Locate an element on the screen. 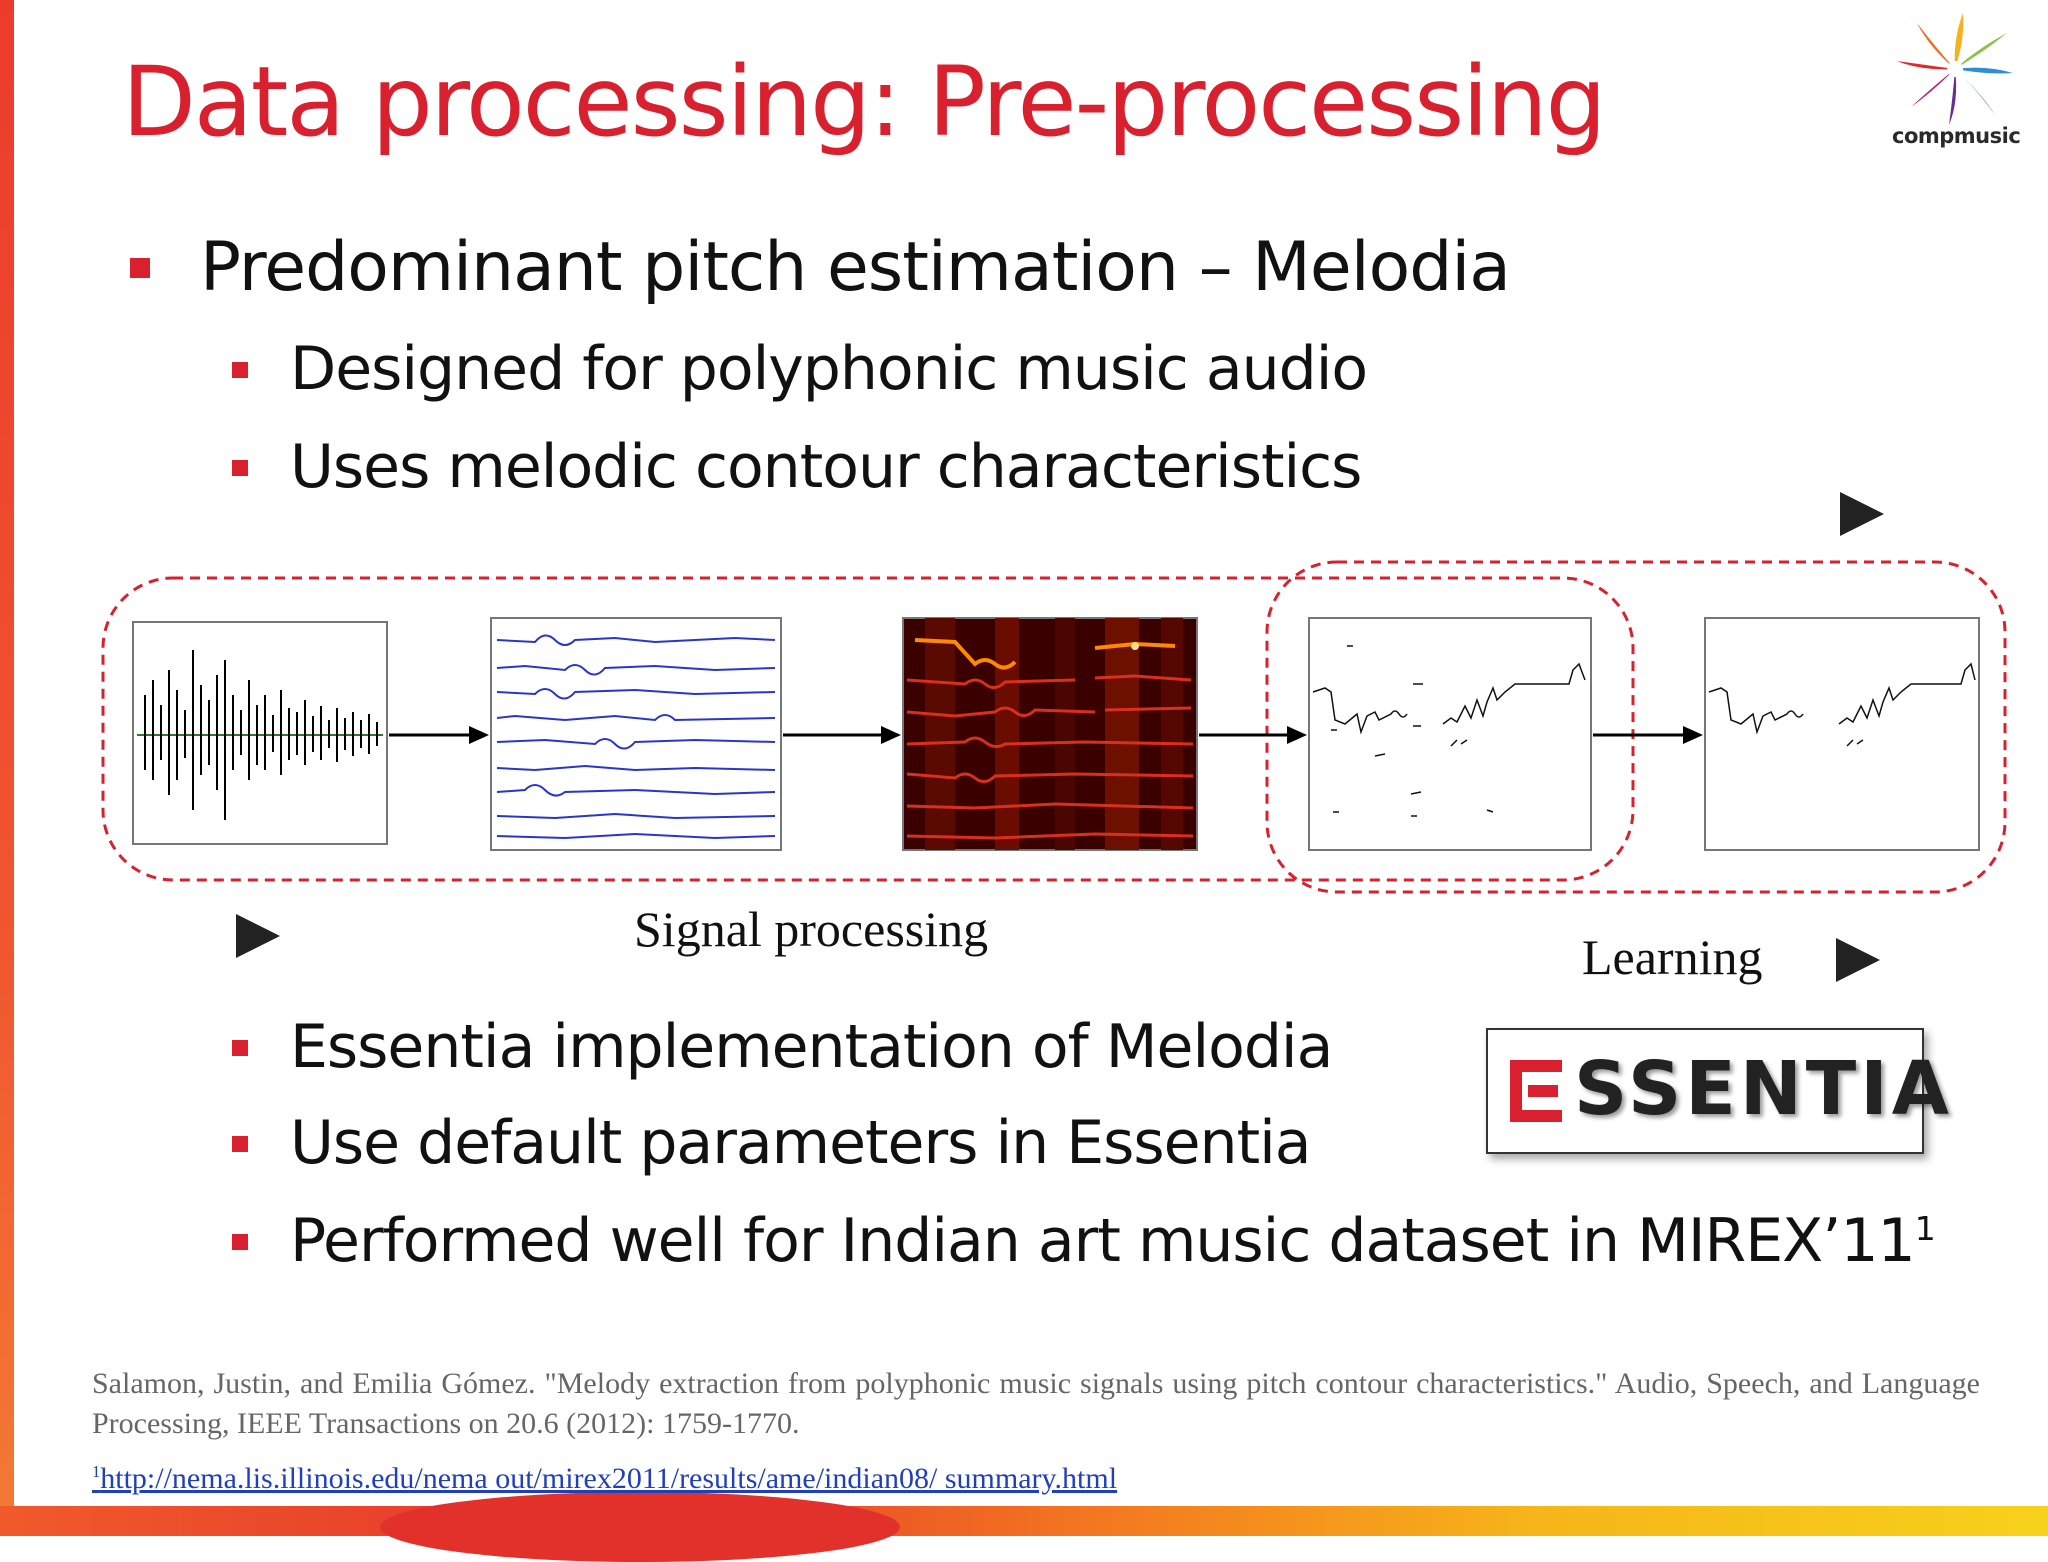 The width and height of the screenshot is (2048, 1562). learning-region is located at coordinates (1636, 727).